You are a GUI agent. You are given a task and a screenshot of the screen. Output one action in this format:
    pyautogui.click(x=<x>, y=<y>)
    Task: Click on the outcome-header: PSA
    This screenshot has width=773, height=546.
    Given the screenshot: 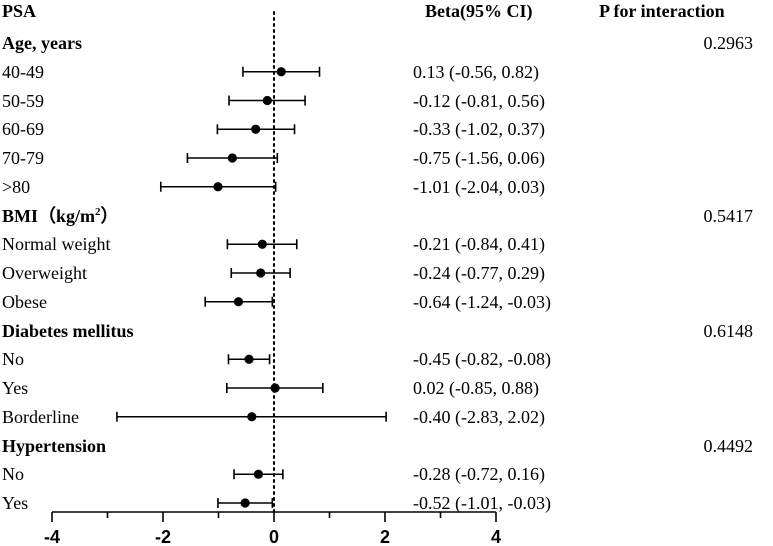 What is the action you would take?
    pyautogui.click(x=19, y=11)
    